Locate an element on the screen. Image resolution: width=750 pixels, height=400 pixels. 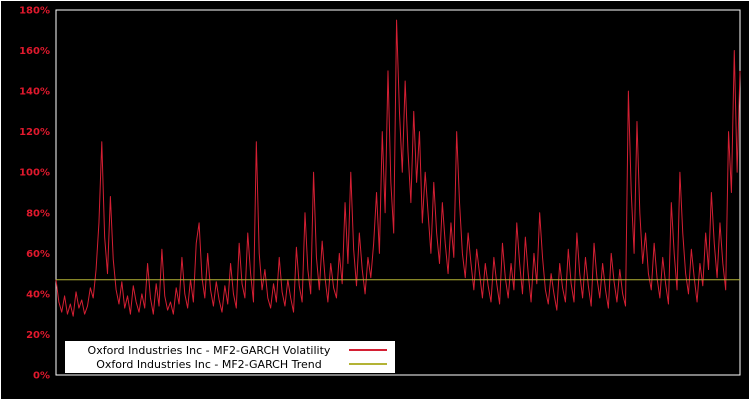
y-tick-label: 180% is located at coordinates (34, 11).